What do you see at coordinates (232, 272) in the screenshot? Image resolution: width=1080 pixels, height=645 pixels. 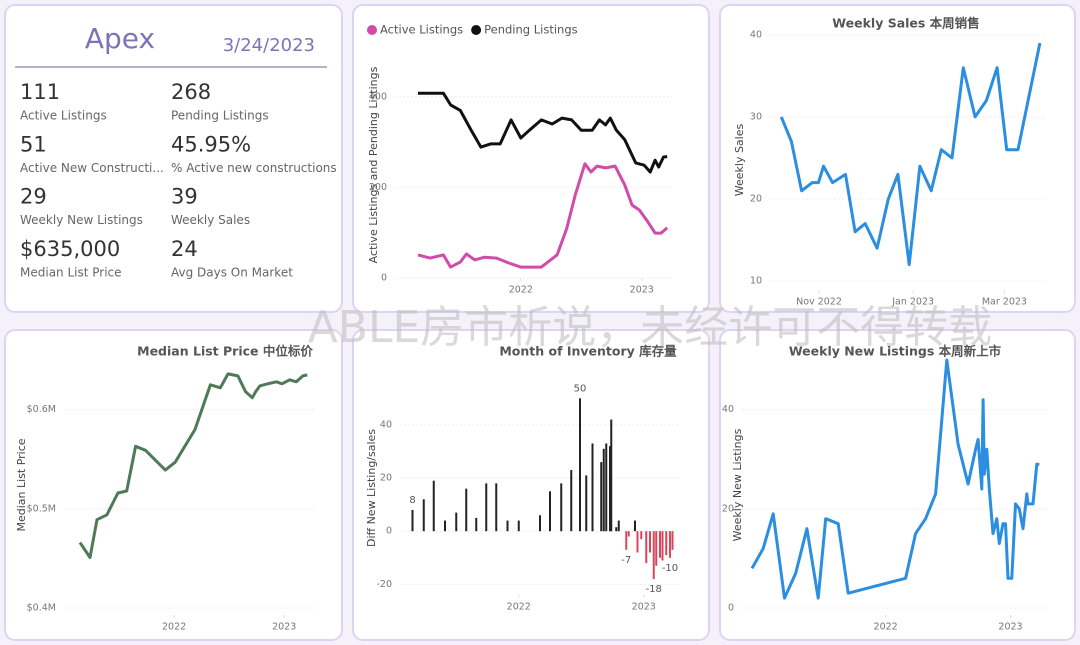 I see `kpi-label: Avg Days On Market` at bounding box center [232, 272].